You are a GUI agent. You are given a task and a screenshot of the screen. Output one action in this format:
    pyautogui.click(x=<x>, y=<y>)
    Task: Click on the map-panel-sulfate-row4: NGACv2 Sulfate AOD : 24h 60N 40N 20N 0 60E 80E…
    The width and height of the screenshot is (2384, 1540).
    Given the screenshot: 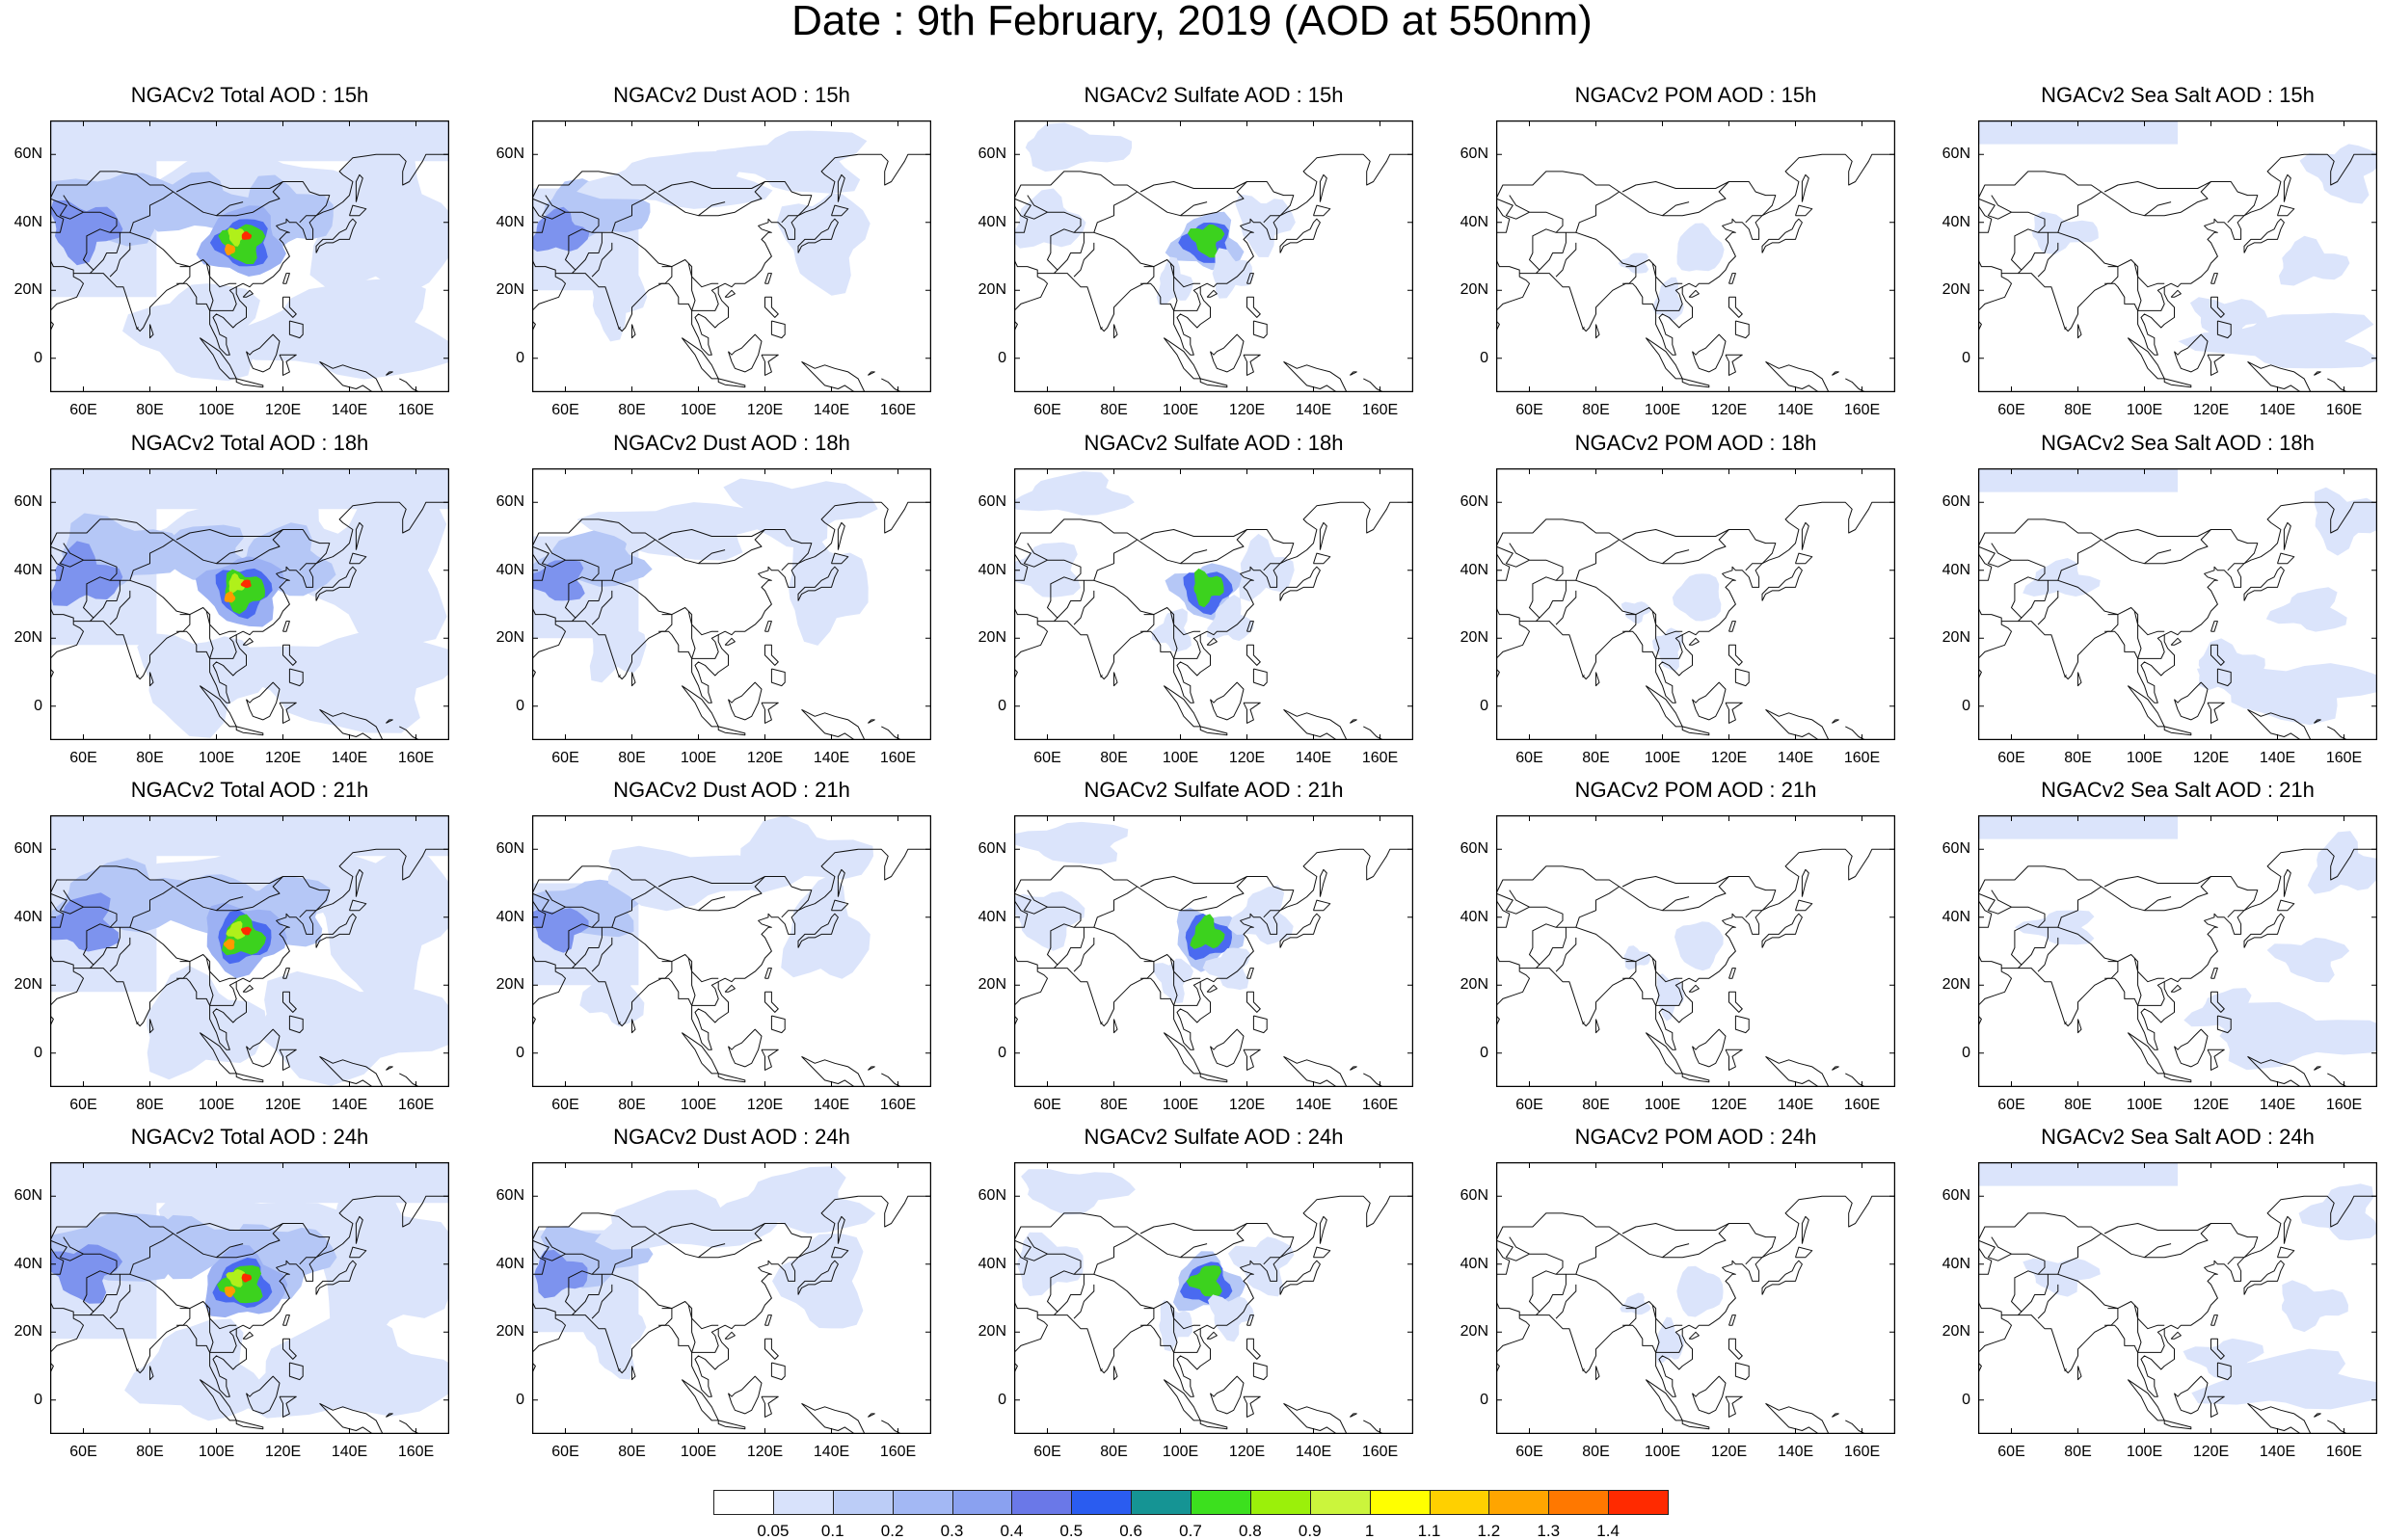 What is the action you would take?
    pyautogui.click(x=1195, y=1292)
    